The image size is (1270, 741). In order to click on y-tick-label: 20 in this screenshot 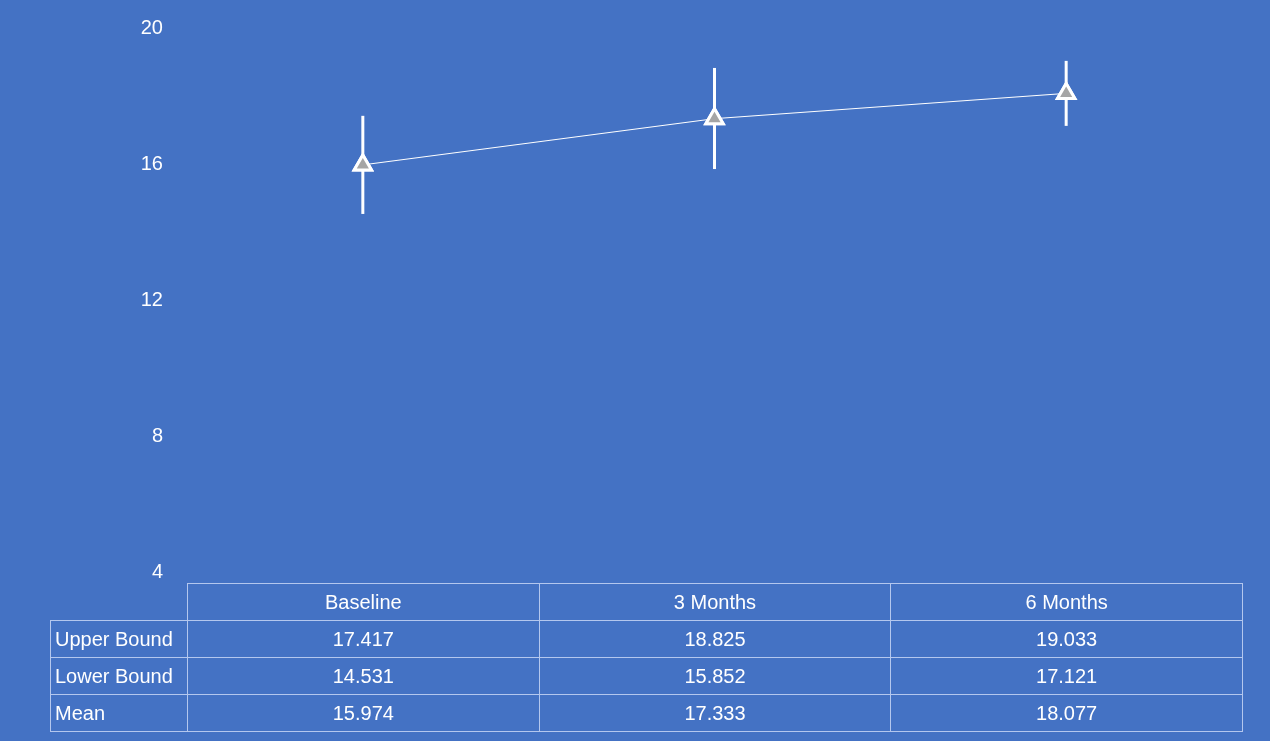, I will do `click(151, 26)`.